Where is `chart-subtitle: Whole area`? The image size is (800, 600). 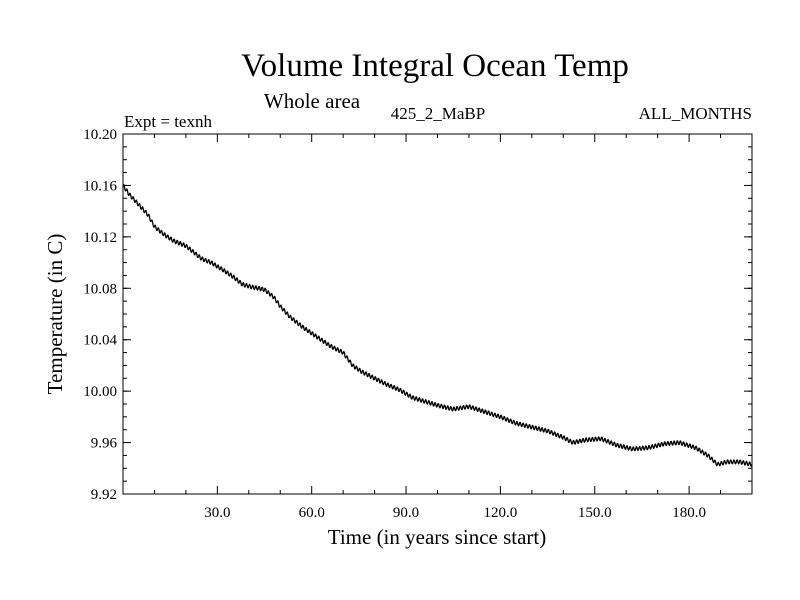
chart-subtitle: Whole area is located at coordinates (312, 101).